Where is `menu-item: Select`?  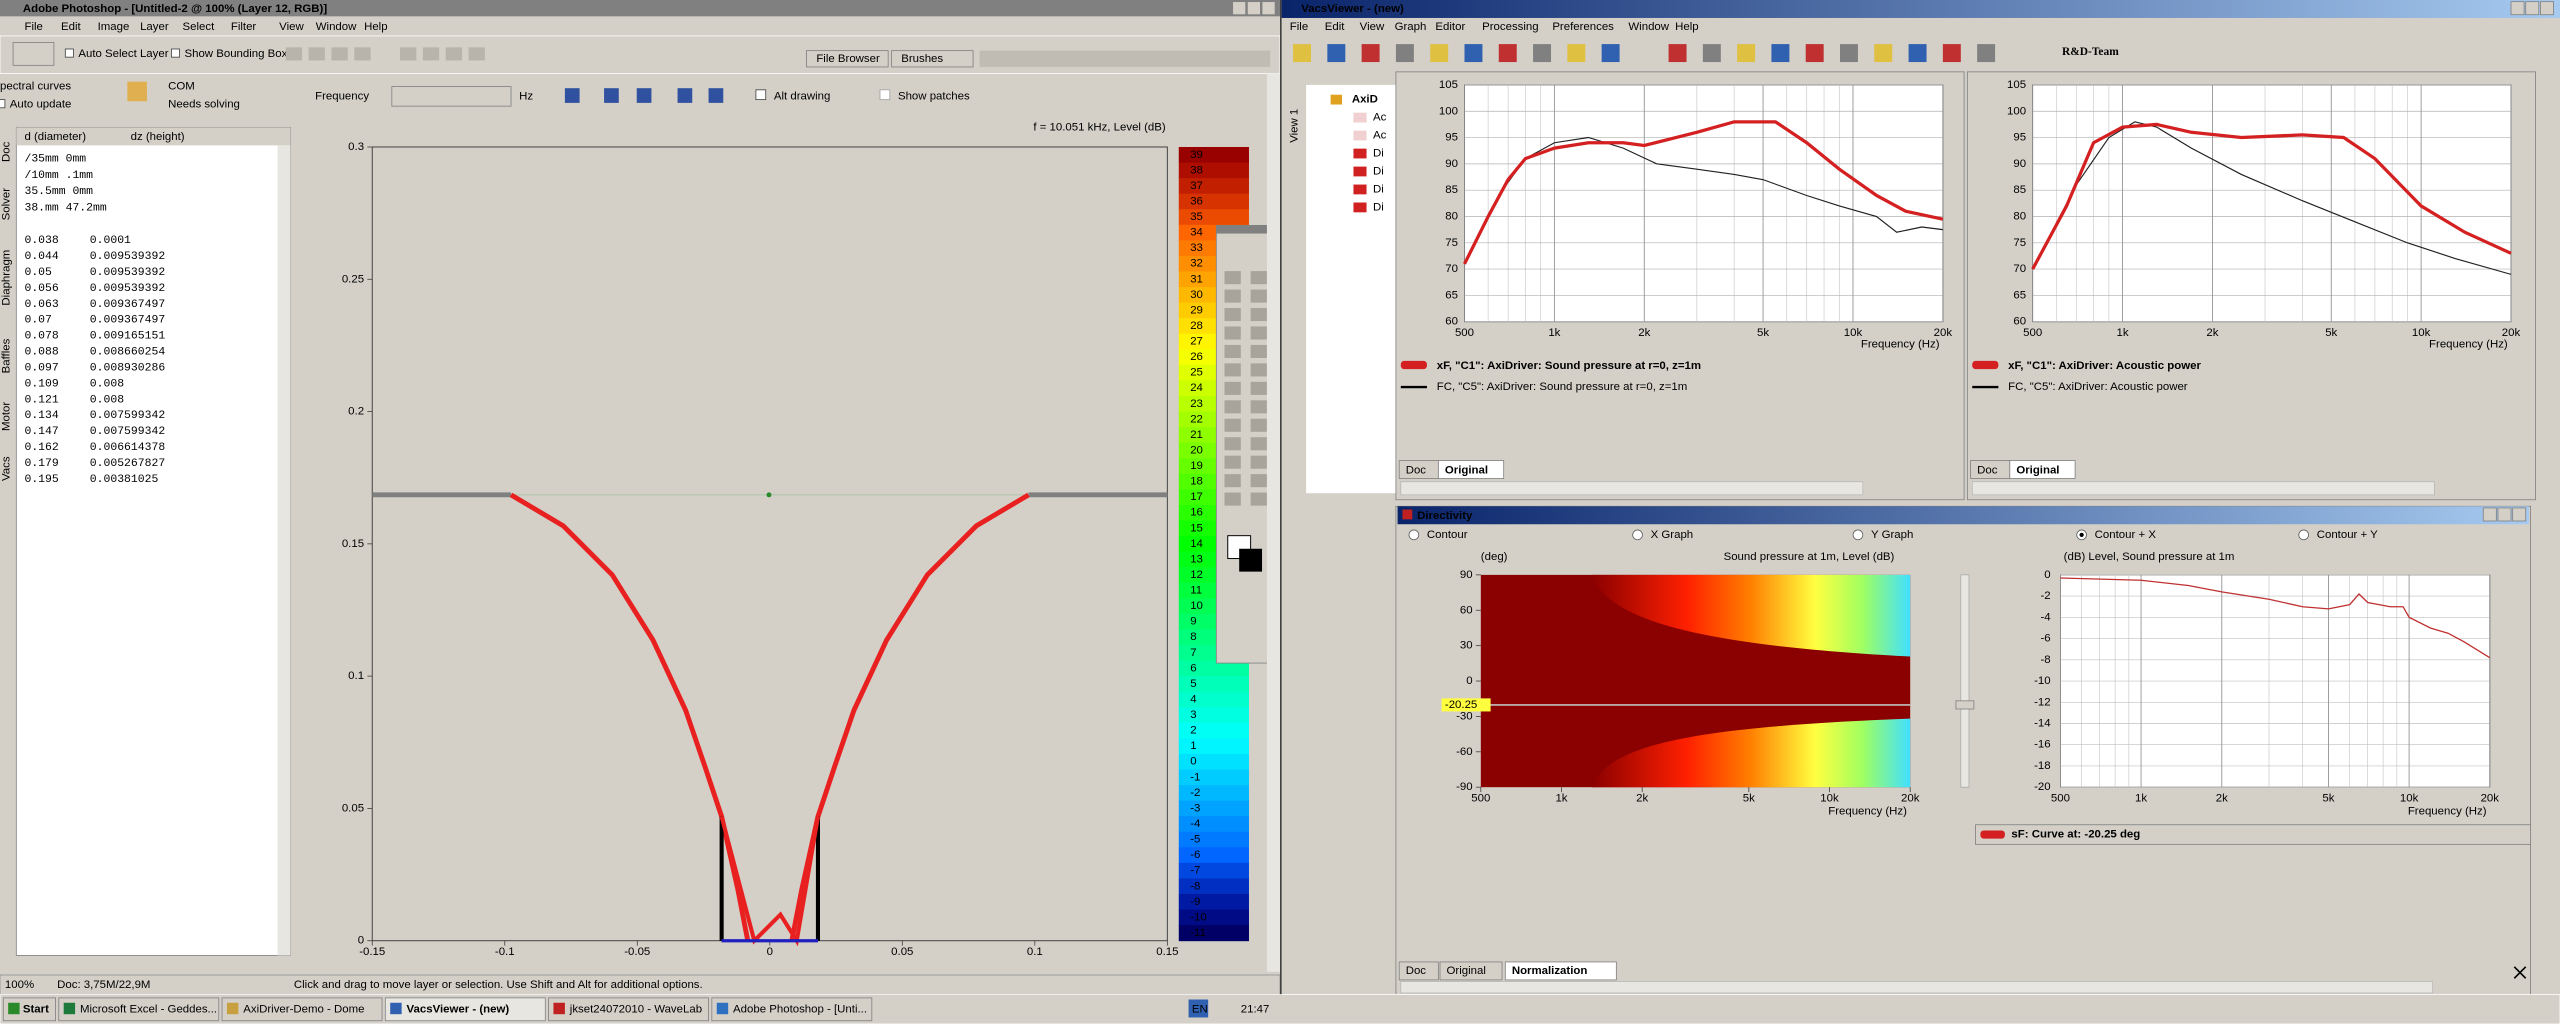
menu-item: Select is located at coordinates (199, 27).